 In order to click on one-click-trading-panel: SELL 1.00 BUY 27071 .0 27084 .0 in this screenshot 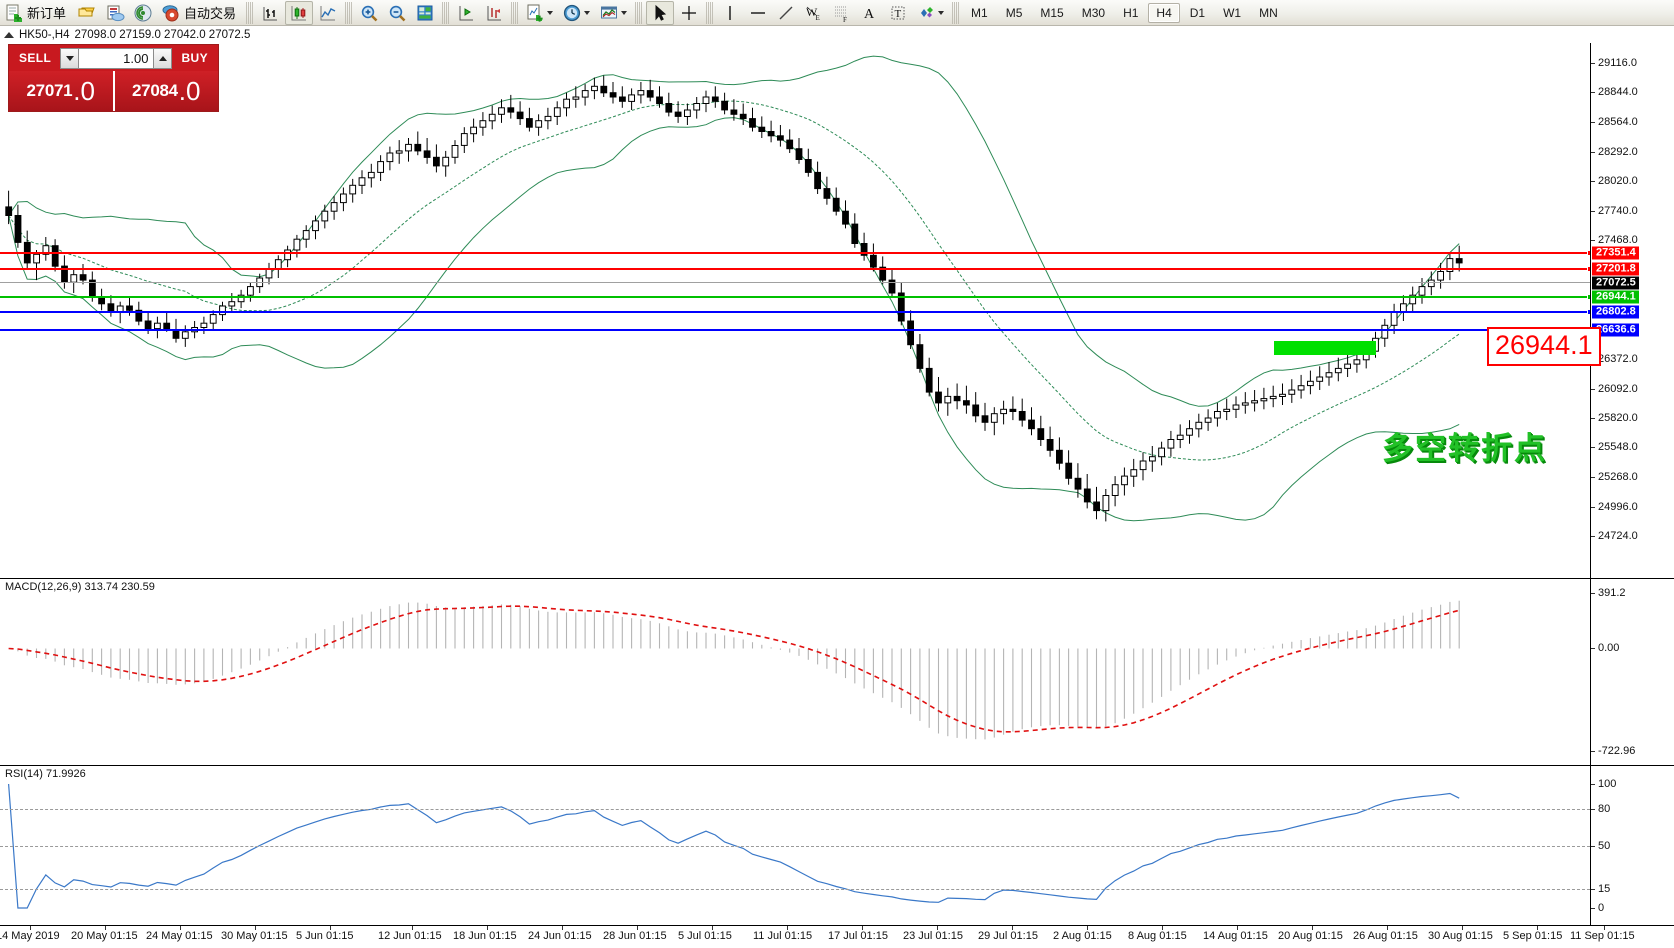, I will do `click(113, 78)`.